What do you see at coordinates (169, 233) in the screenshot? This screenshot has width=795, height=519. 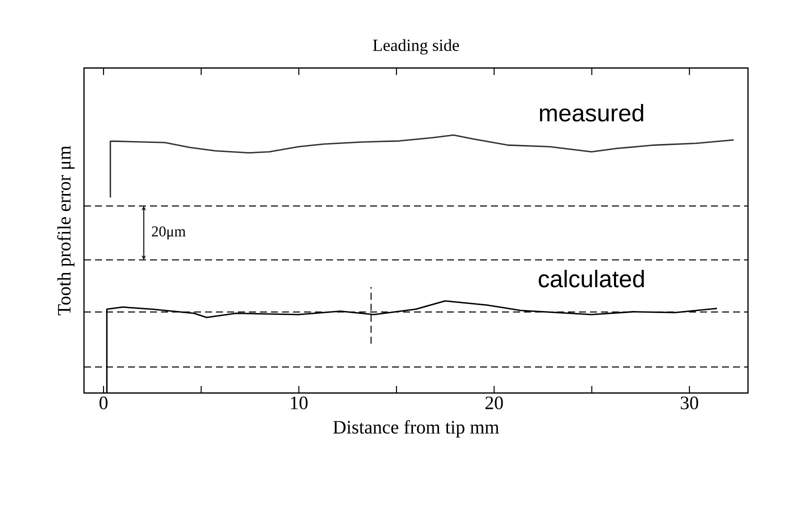 I see `annotation: 20μm` at bounding box center [169, 233].